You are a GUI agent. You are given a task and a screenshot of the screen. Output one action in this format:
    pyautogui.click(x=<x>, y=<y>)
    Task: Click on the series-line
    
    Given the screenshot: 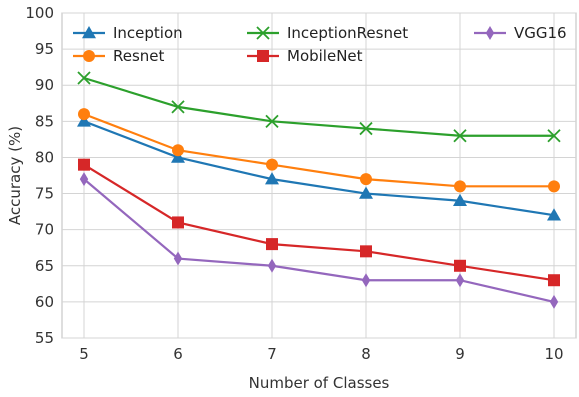 What is the action you would take?
    pyautogui.click(x=318, y=106)
    